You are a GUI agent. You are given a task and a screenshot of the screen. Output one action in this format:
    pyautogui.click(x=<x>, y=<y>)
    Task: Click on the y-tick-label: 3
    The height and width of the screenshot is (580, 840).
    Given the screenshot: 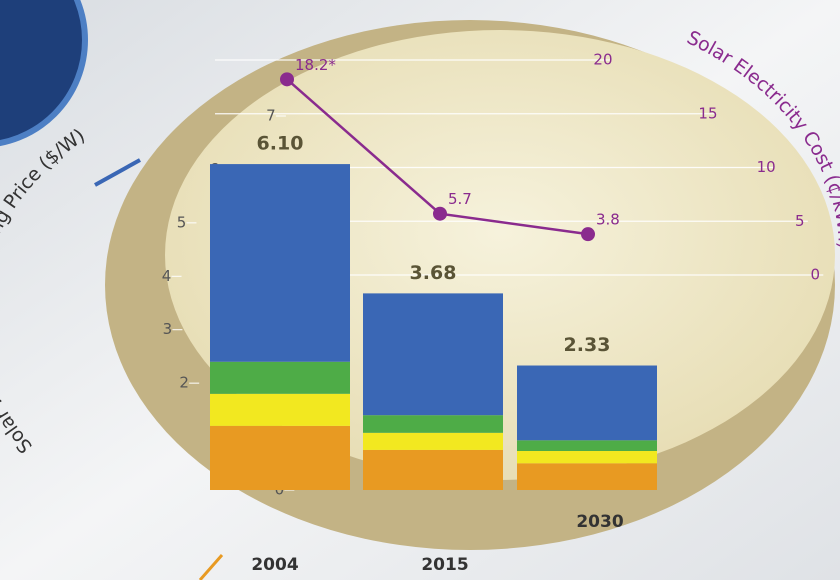 What is the action you would take?
    pyautogui.click(x=168, y=329)
    